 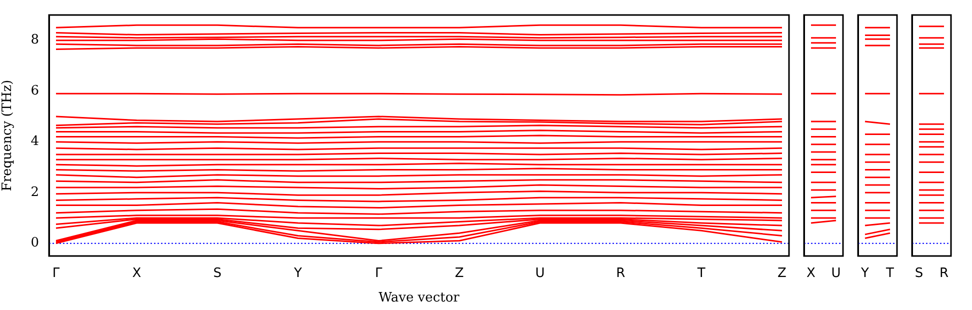 What do you see at coordinates (34, 243) in the screenshot?
I see `y-tick-label: 0` at bounding box center [34, 243].